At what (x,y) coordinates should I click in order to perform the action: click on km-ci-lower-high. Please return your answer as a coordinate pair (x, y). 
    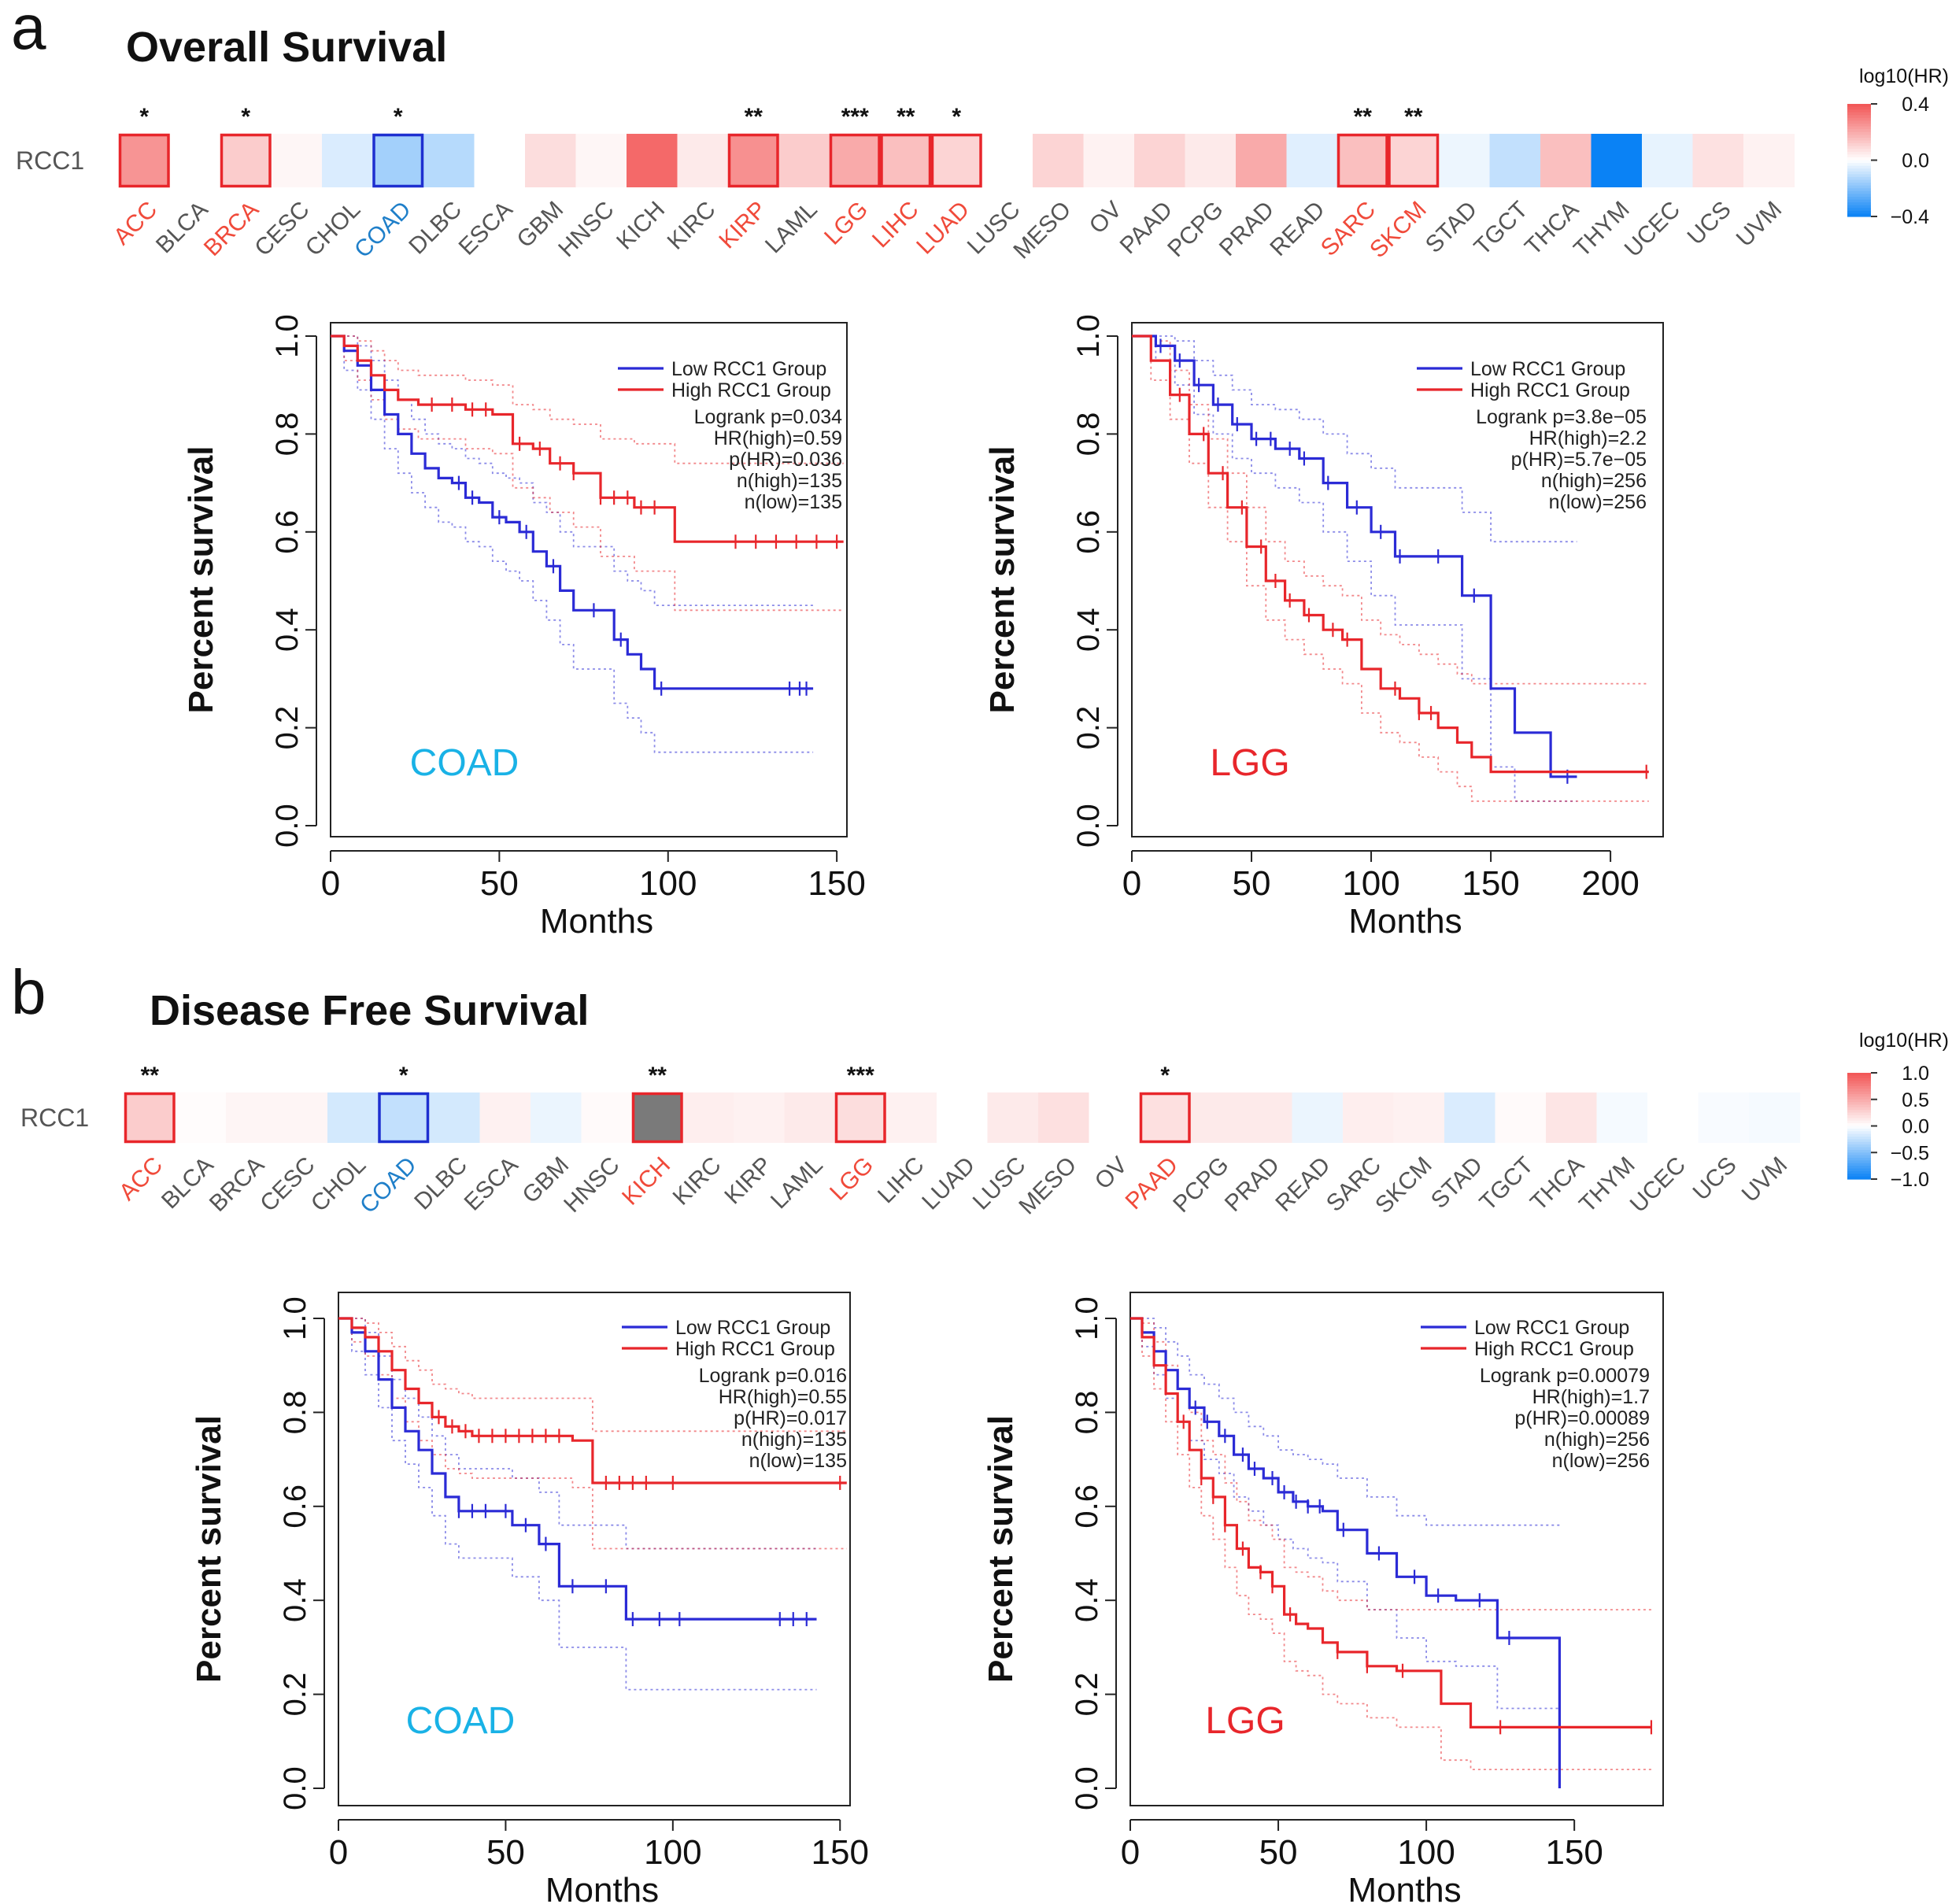
    Looking at the image, I should click on (1390, 568).